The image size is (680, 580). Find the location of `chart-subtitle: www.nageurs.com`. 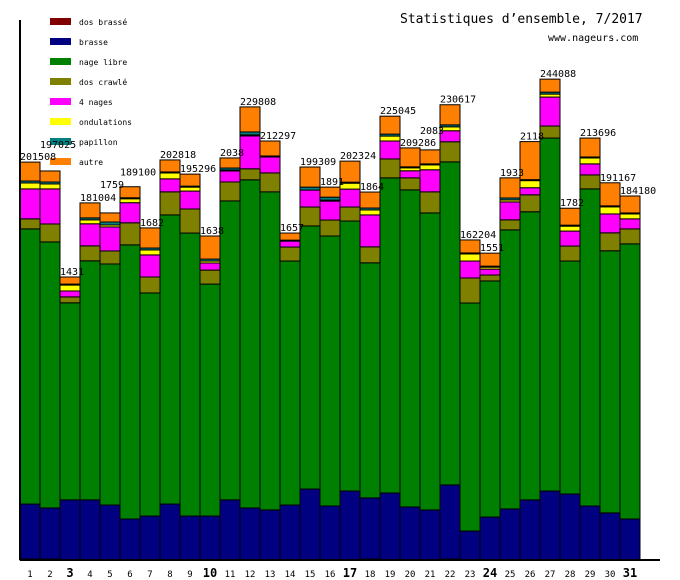

chart-subtitle: www.nageurs.com is located at coordinates (593, 38).